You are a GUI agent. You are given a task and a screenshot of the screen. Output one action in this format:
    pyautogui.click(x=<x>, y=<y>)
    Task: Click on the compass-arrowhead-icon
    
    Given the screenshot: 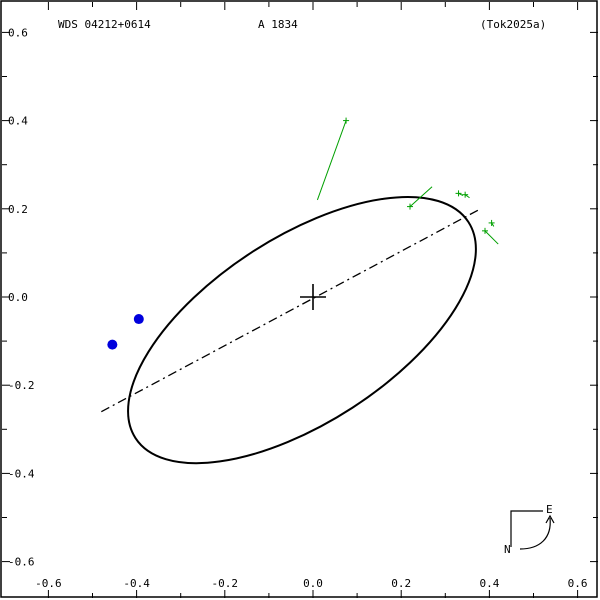 What is the action you would take?
    pyautogui.click(x=550, y=519)
    